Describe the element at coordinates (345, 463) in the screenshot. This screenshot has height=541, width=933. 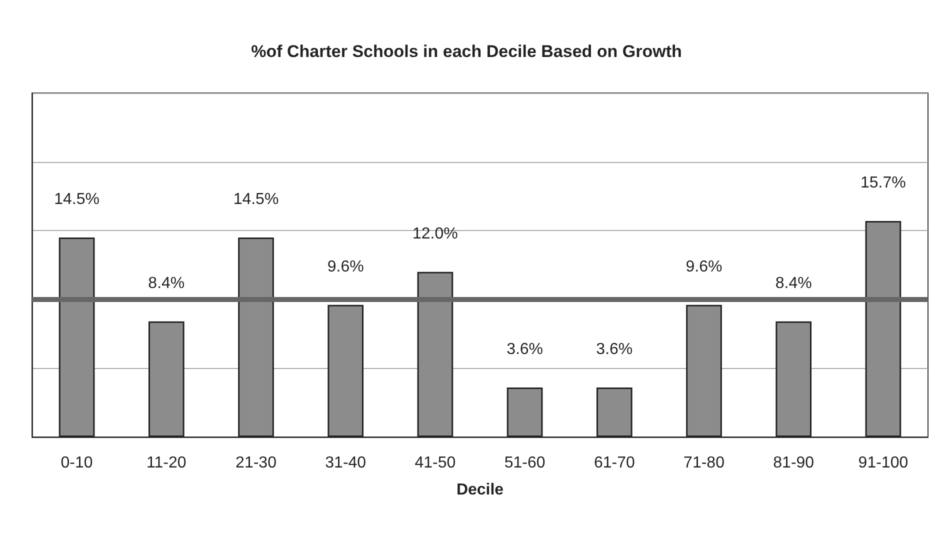
I see `x-tick-label: 31-40` at that location.